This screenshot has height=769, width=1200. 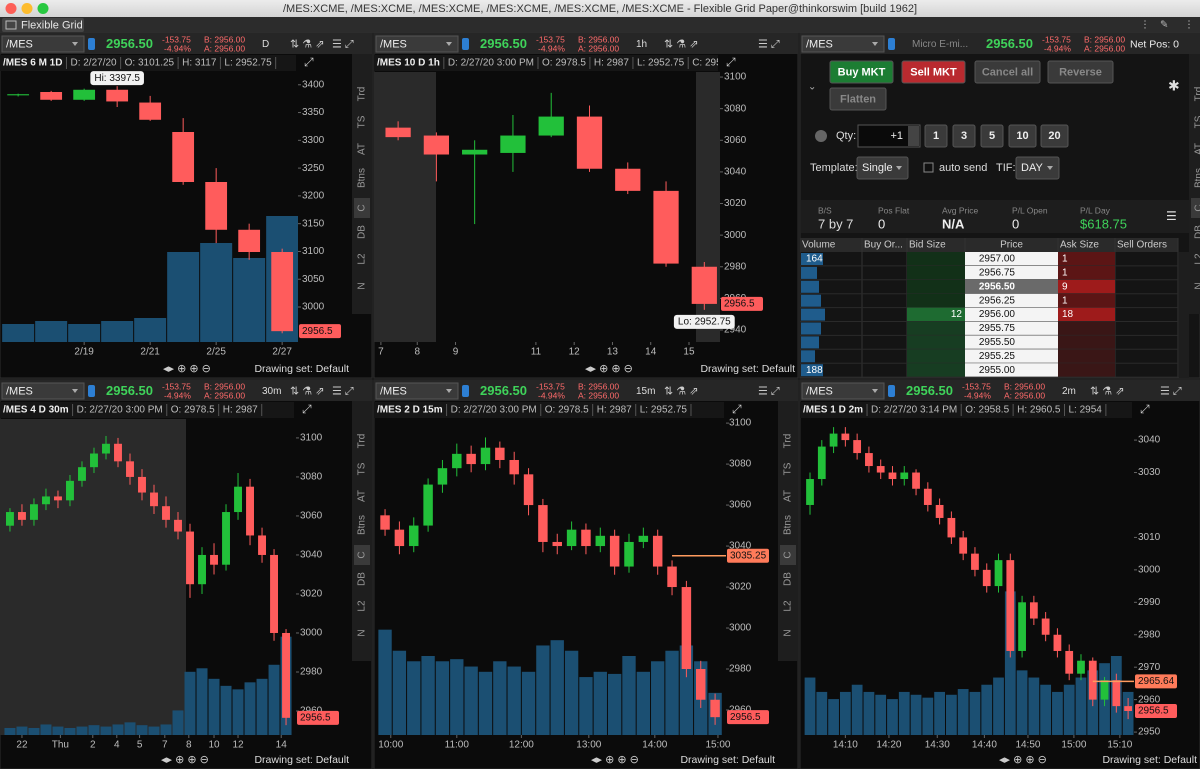 I want to click on tif-select, so click(x=1037, y=168).